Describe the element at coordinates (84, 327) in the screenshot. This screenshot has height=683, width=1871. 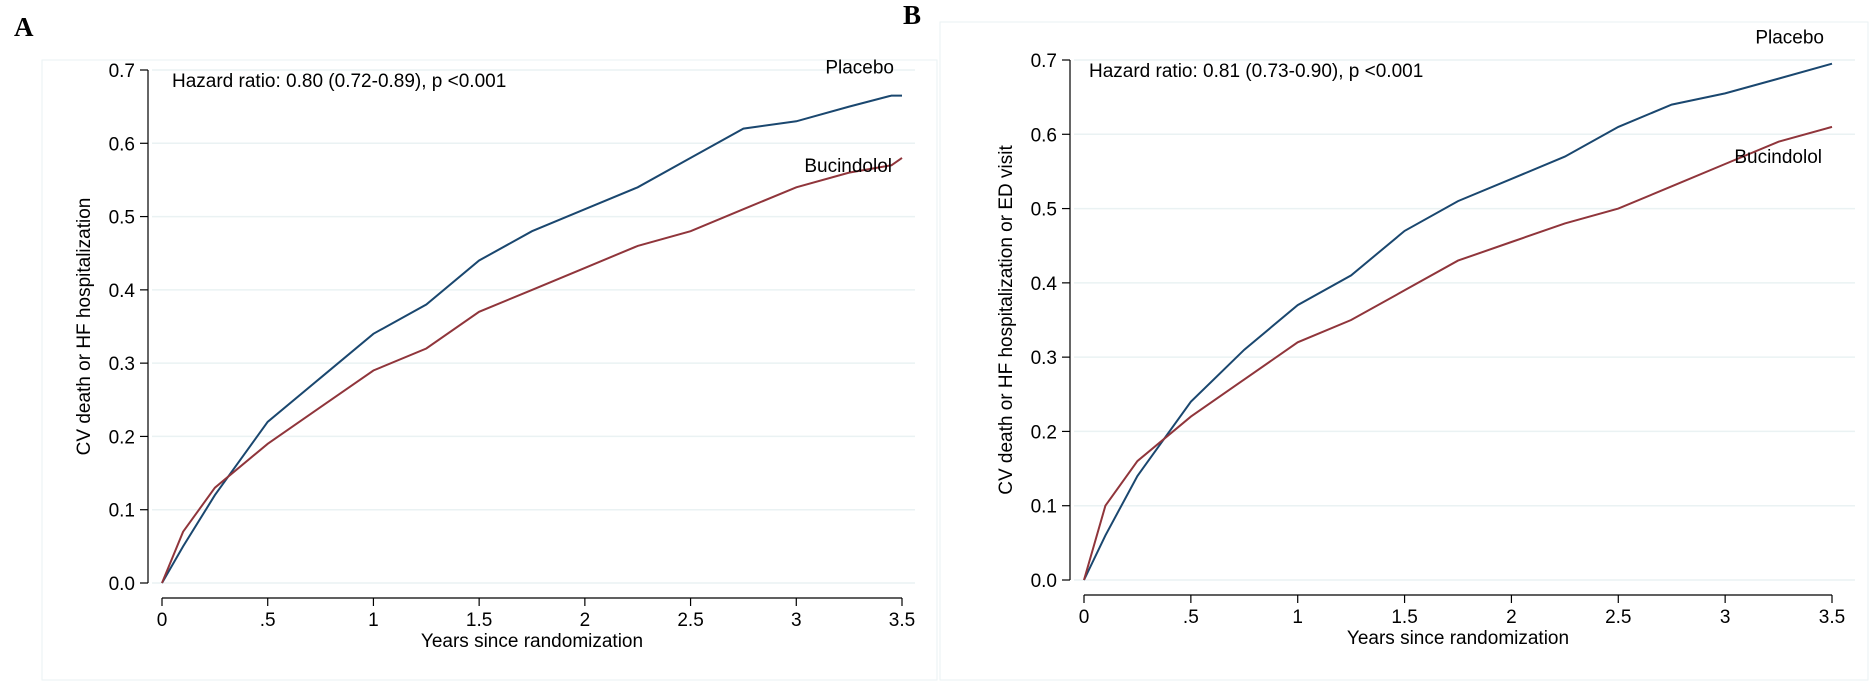
I see `y-axis-title: CV death or HF hospitalization` at that location.